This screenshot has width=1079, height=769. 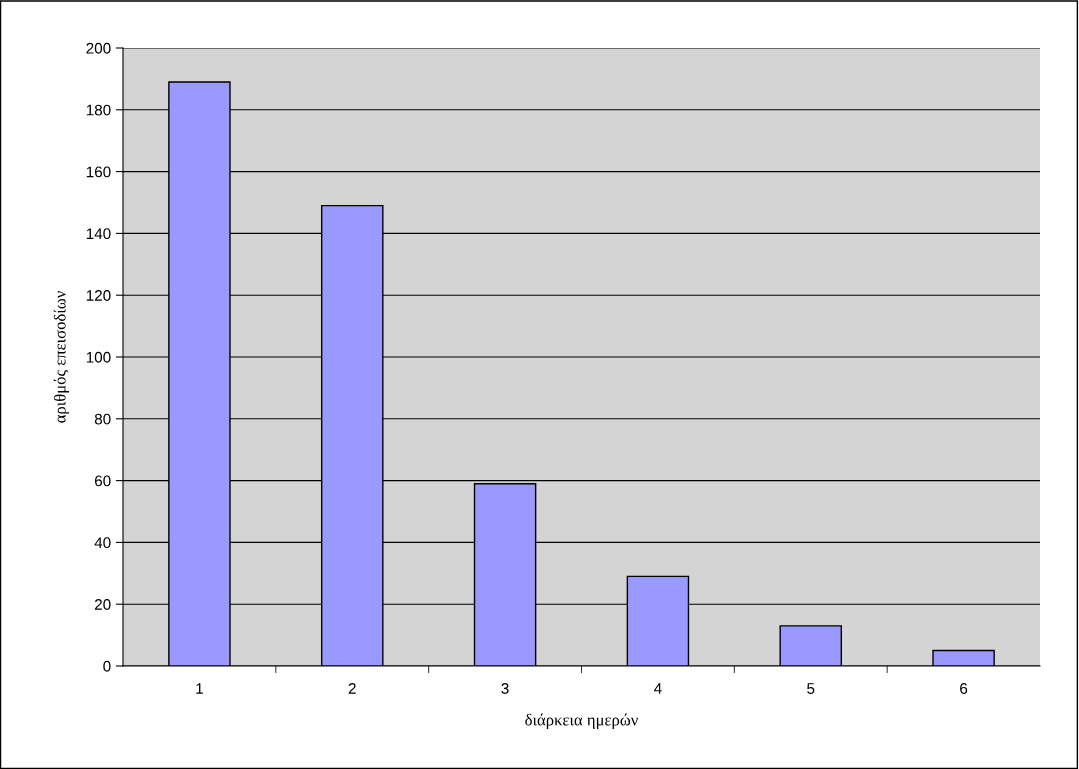 What do you see at coordinates (98, 48) in the screenshot?
I see `y-tick-label: 200` at bounding box center [98, 48].